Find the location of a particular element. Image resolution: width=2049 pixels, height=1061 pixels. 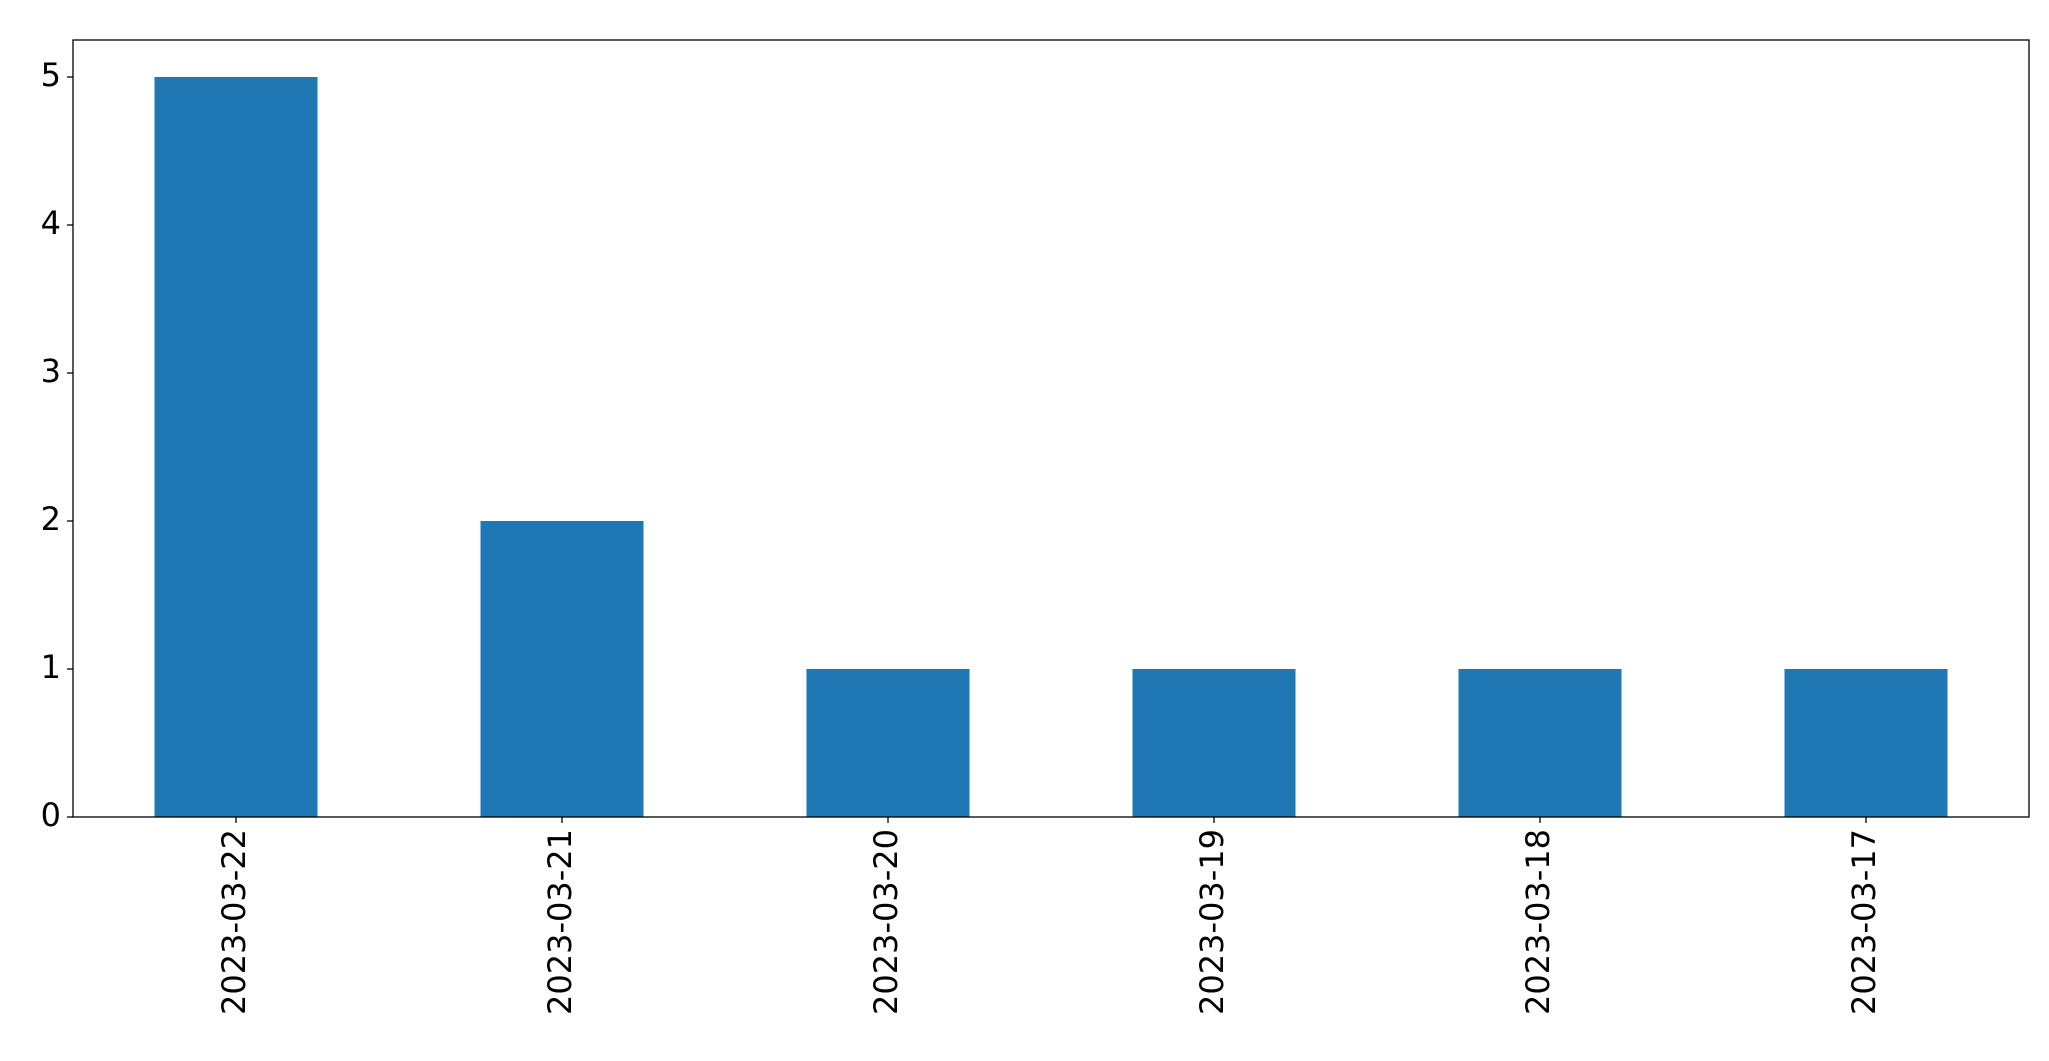

y-tick-label: 0 is located at coordinates (51, 815).